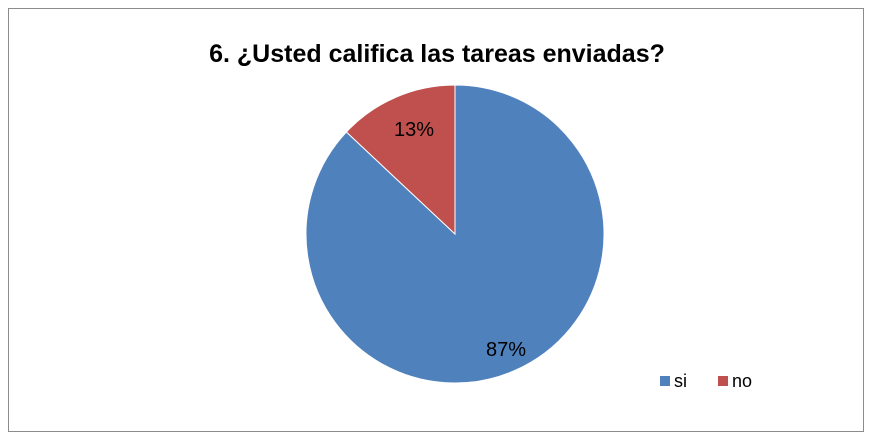 This screenshot has height=441, width=874. Describe the element at coordinates (706, 381) in the screenshot. I see `legend: si no` at that location.